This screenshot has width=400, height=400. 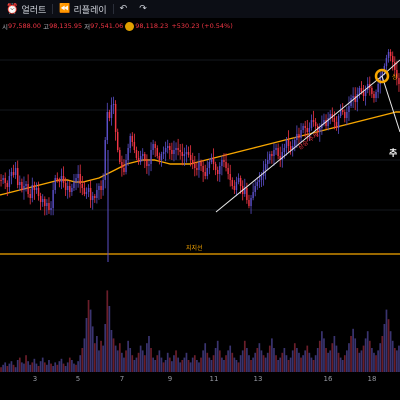 I want to click on redo-button: ↷, so click(x=143, y=9).